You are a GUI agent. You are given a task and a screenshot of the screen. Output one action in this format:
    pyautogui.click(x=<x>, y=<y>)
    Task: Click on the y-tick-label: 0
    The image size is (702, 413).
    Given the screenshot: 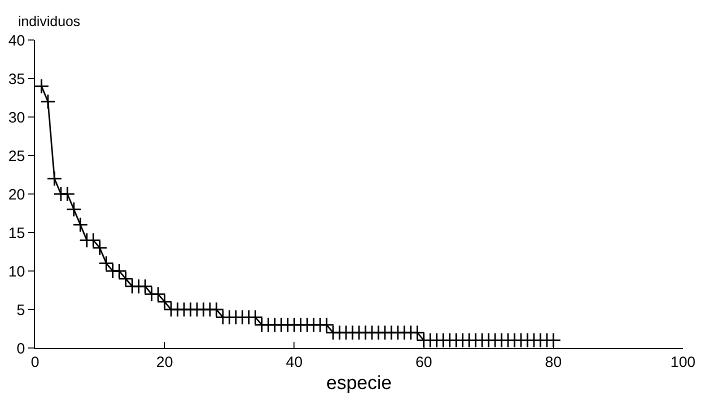 What is the action you would take?
    pyautogui.click(x=20, y=349)
    